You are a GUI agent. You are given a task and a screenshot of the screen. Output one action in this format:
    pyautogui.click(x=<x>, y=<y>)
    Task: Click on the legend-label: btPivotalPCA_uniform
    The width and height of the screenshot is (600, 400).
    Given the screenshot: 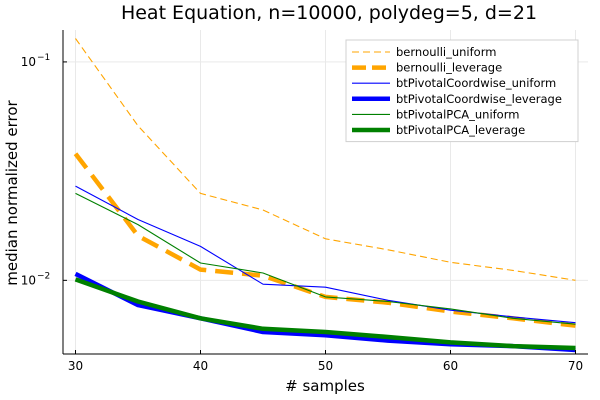 What is the action you would take?
    pyautogui.click(x=457, y=114)
    